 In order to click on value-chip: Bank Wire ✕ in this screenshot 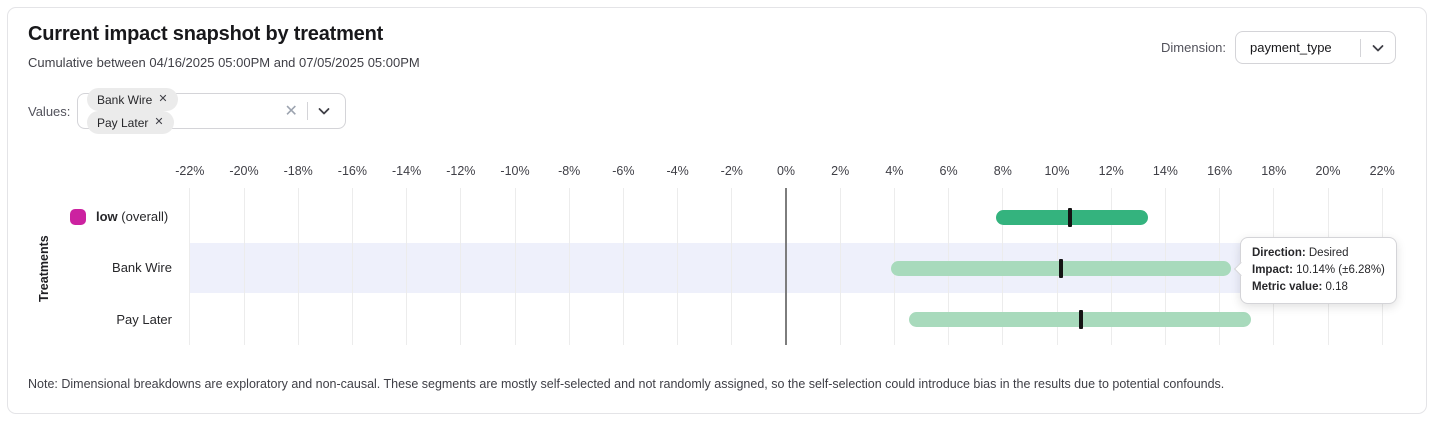, I will do `click(132, 99)`.